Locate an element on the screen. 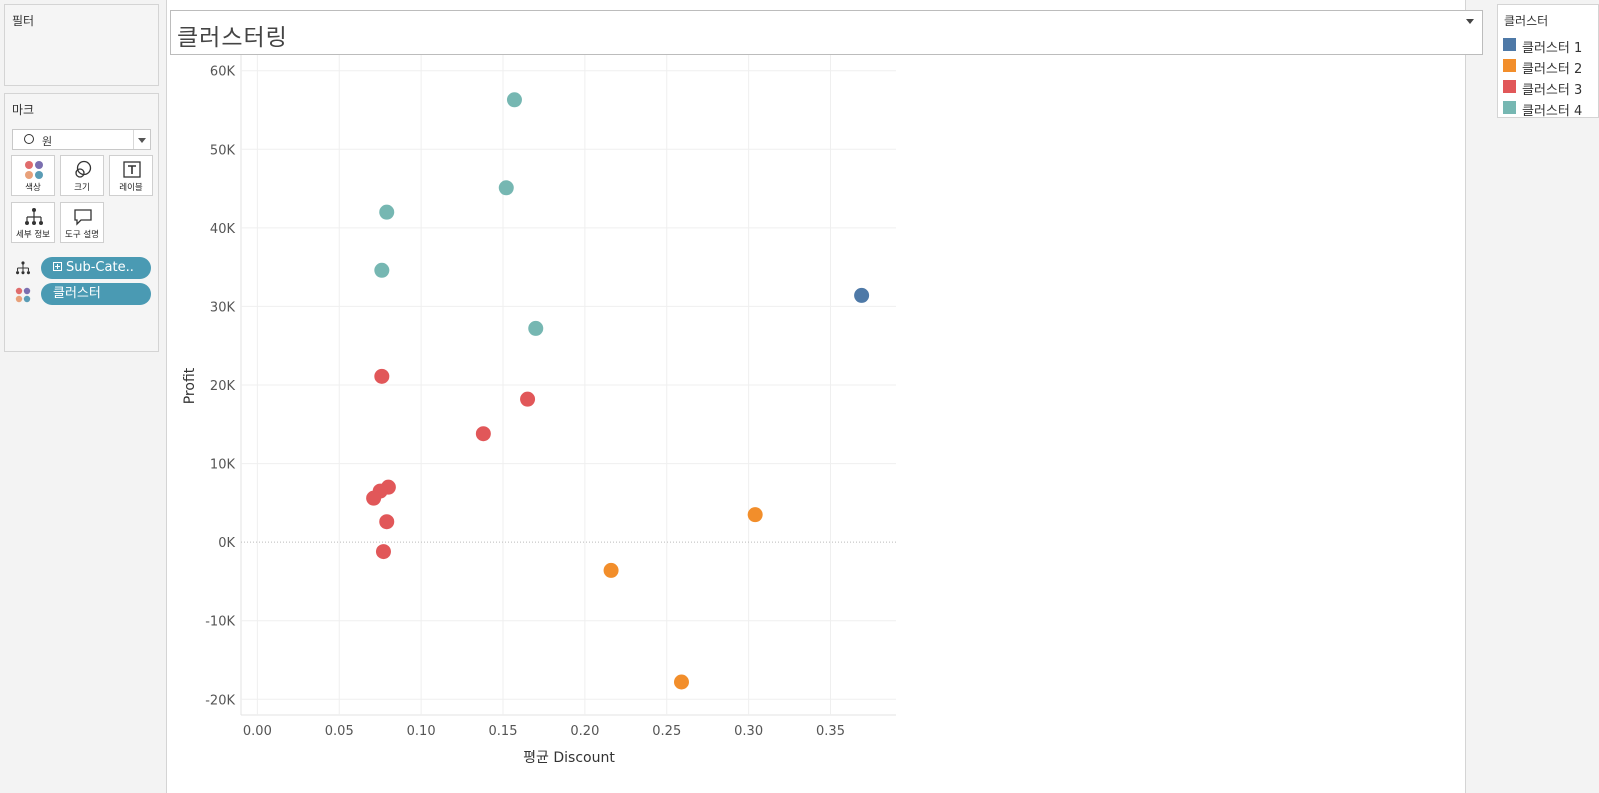 The image size is (1599, 793). y-tick-label: 30K is located at coordinates (223, 307).